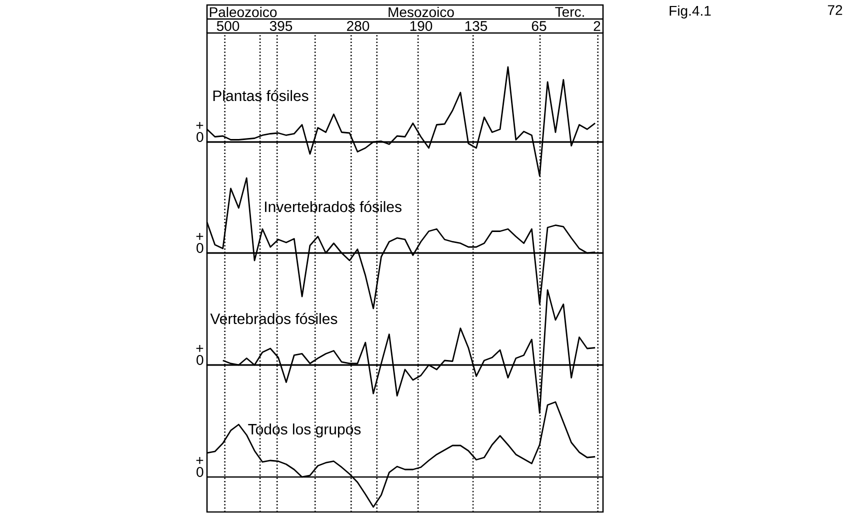 The image size is (850, 513). What do you see at coordinates (835, 10) in the screenshot?
I see `text: 72` at bounding box center [835, 10].